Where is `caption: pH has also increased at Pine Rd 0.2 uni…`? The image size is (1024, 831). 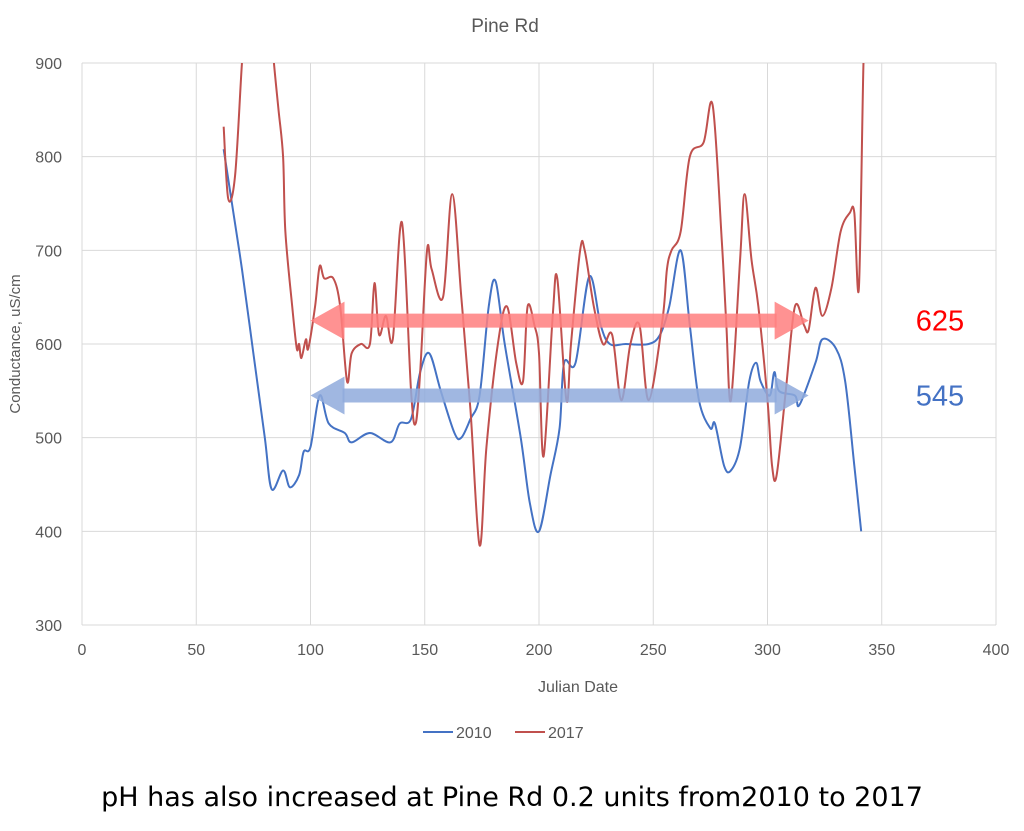 caption: pH has also increased at Pine Rd 0.2 uni… is located at coordinates (512, 797).